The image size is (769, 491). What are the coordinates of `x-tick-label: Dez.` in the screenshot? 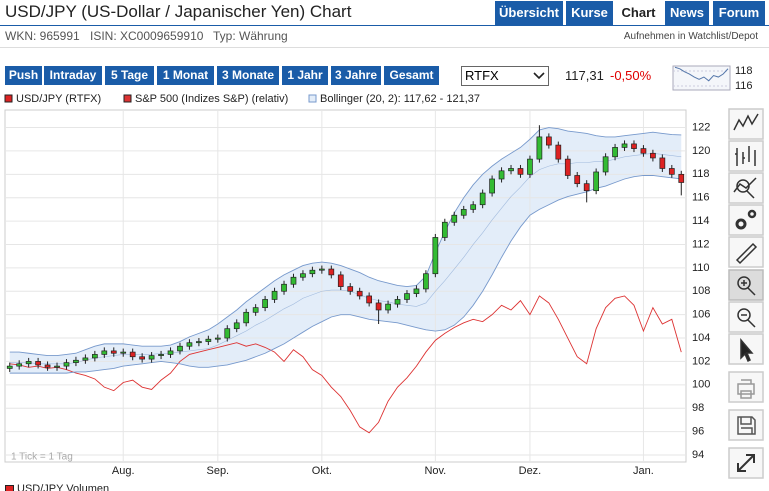 It's located at (530, 471).